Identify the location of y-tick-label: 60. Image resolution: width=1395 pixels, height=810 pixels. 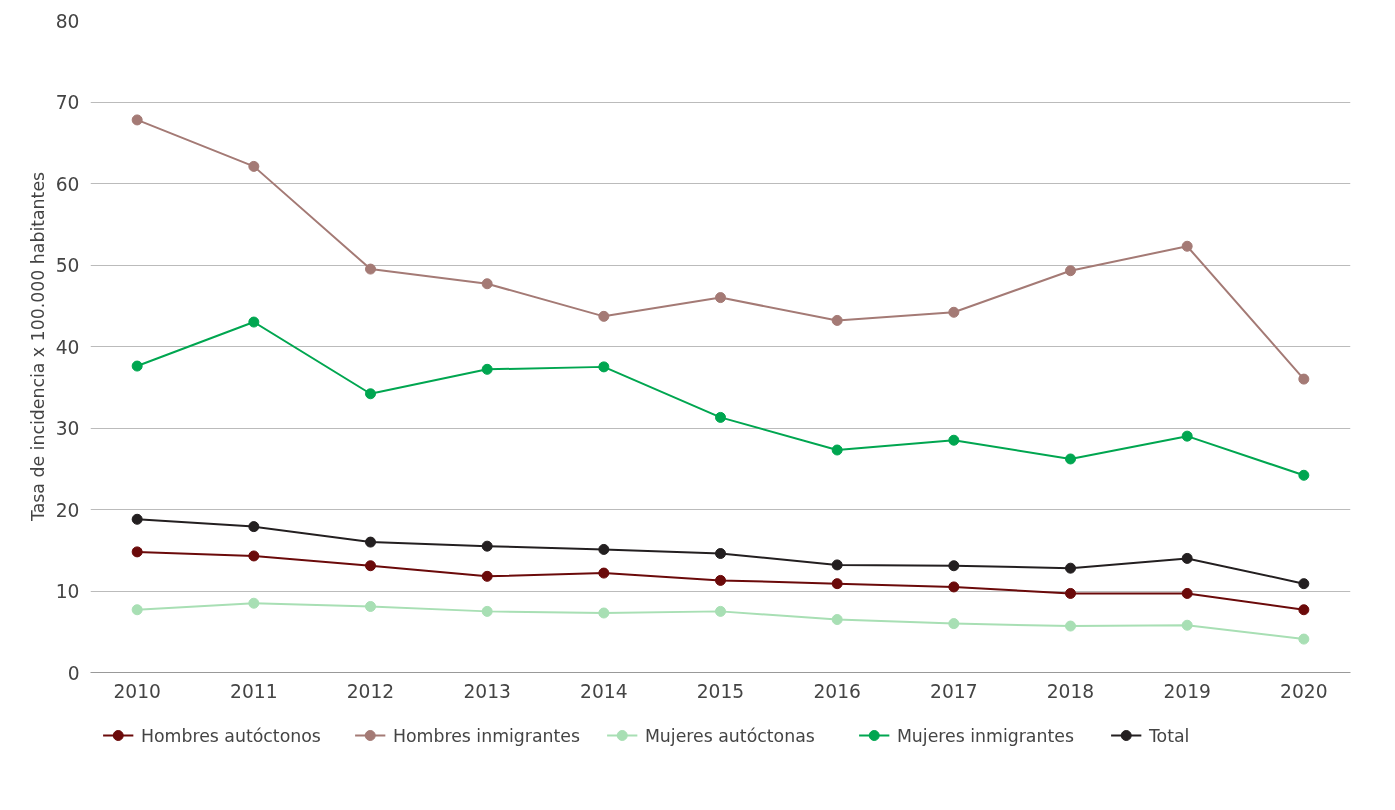
(67, 184).